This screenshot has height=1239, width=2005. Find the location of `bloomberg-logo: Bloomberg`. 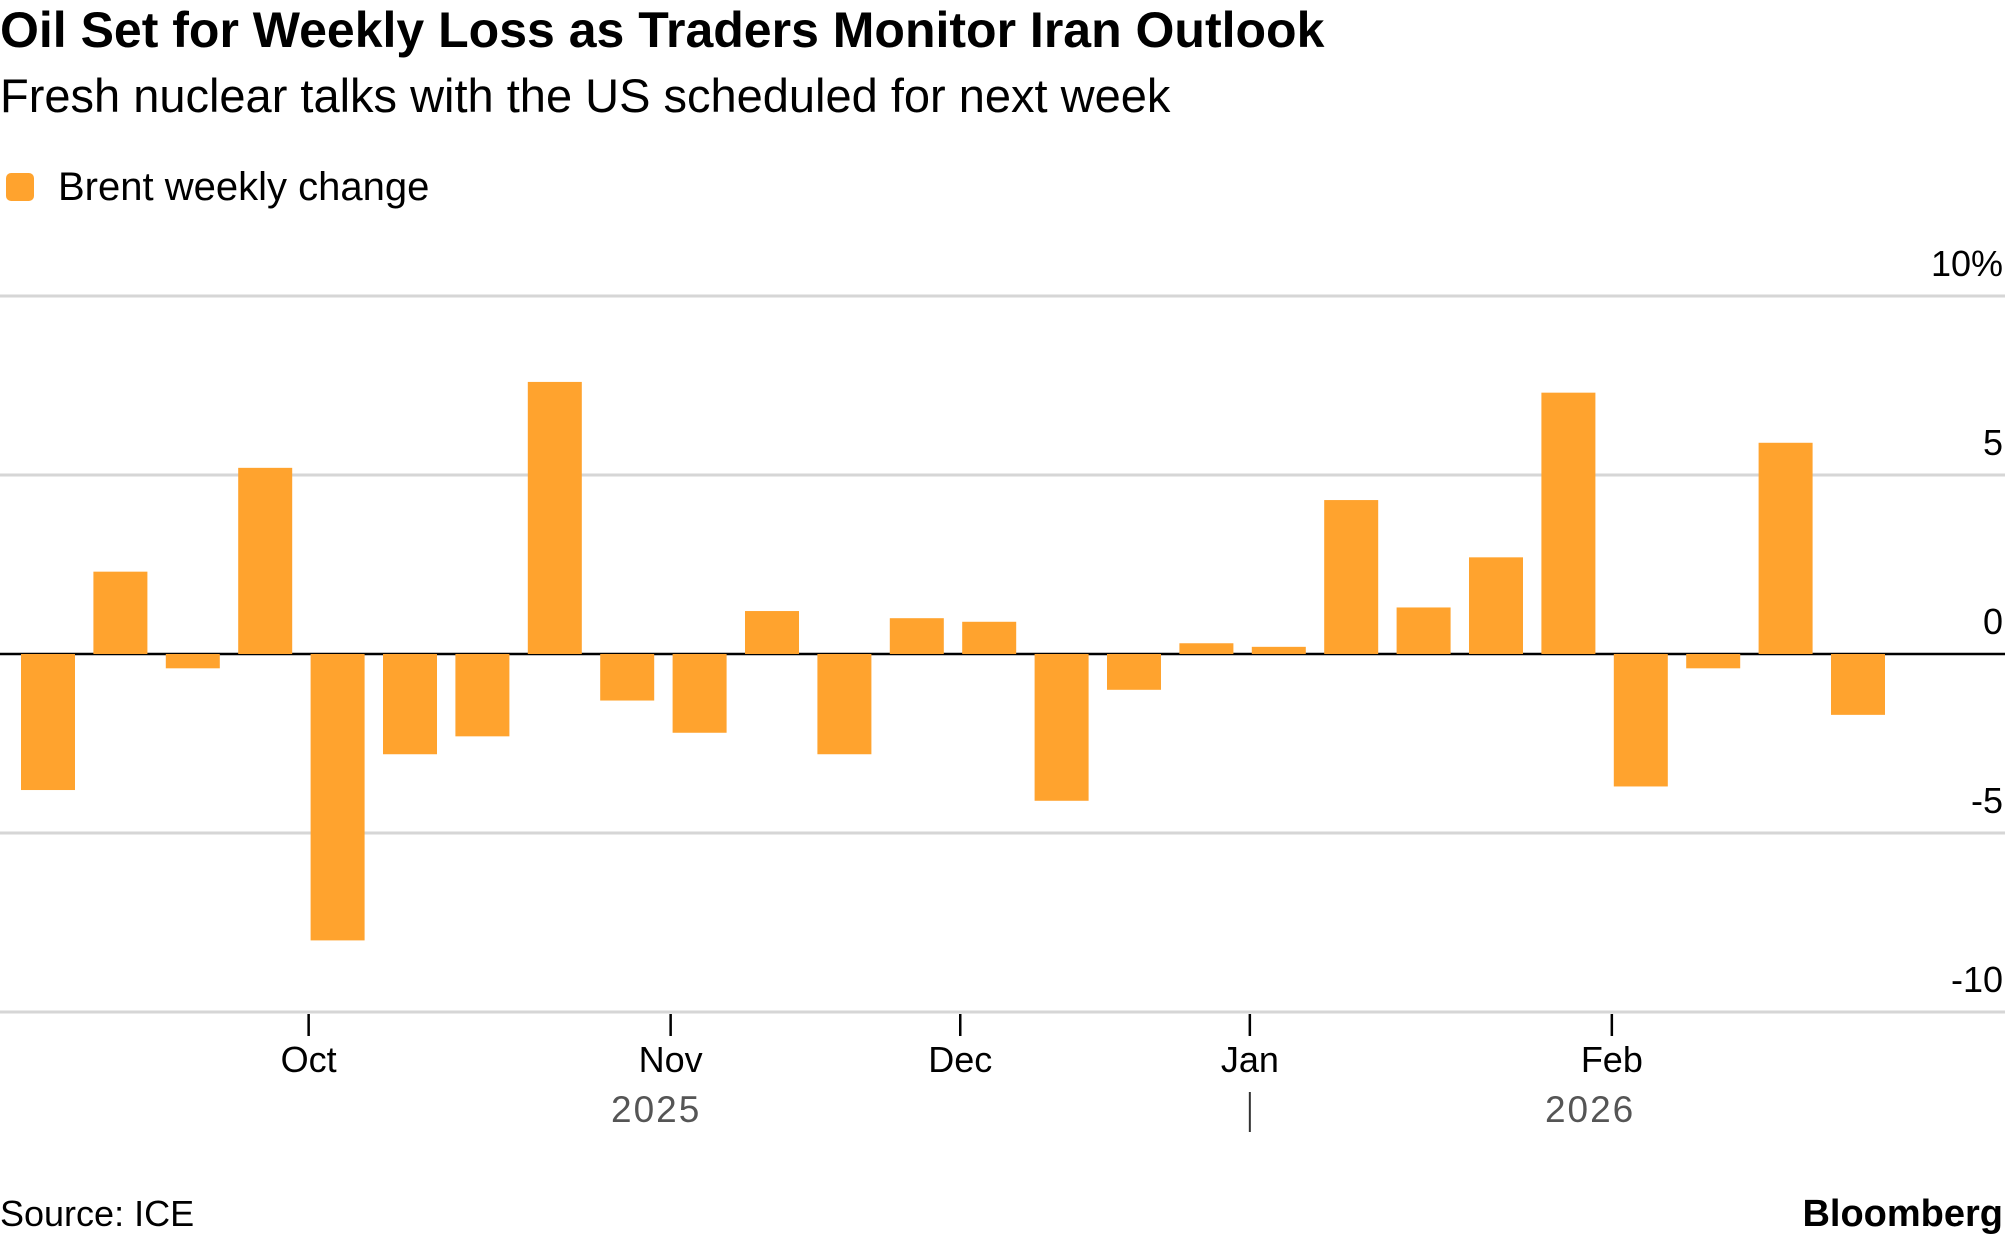

bloomberg-logo: Bloomberg is located at coordinates (1902, 1214).